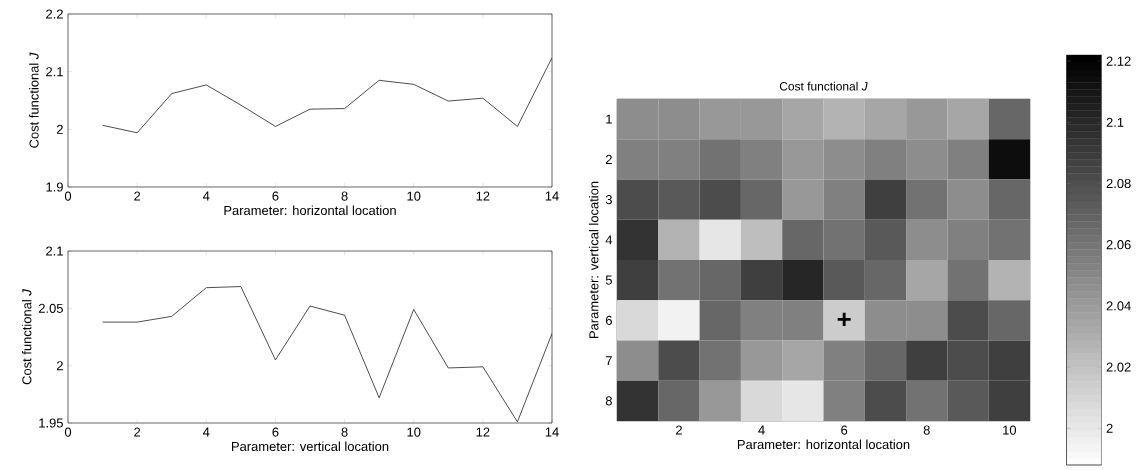 This screenshot has height=470, width=1140. What do you see at coordinates (608, 280) in the screenshot?
I see `y-tick-label: 5` at bounding box center [608, 280].